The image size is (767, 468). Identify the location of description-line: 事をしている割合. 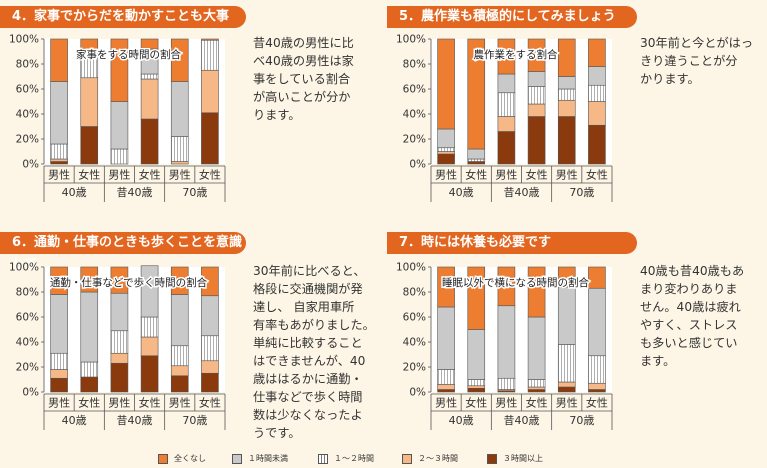
(302, 79).